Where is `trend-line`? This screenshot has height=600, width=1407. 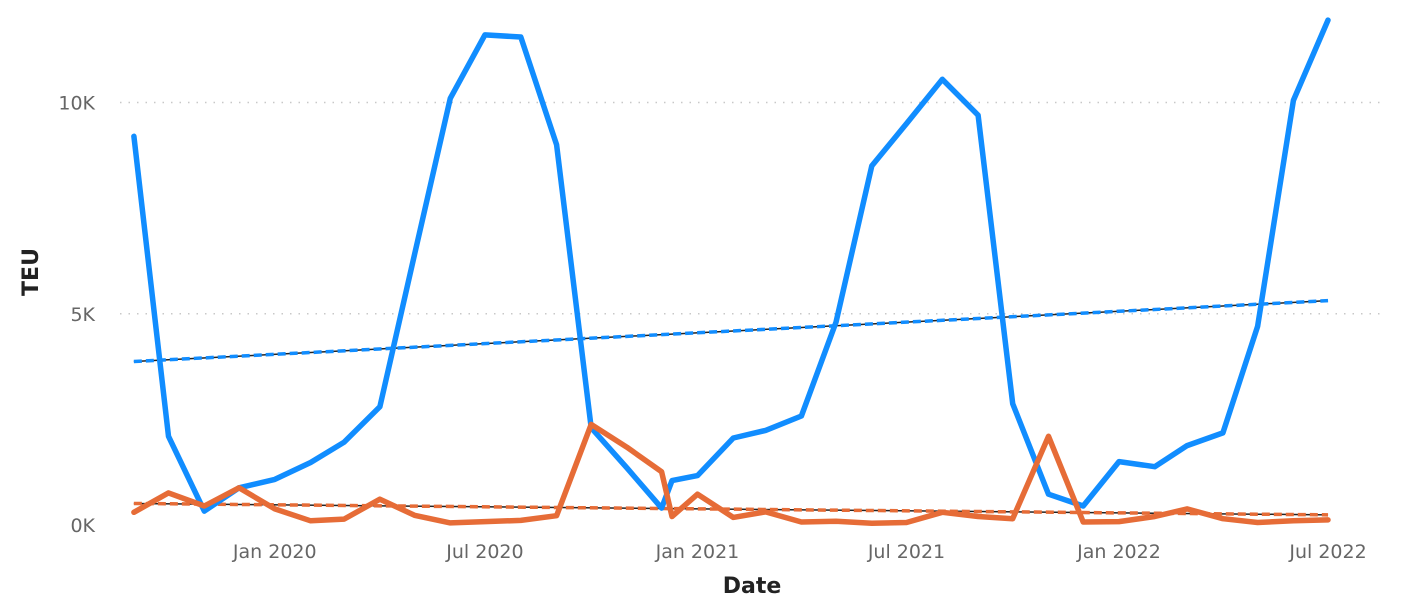 trend-line is located at coordinates (731, 331).